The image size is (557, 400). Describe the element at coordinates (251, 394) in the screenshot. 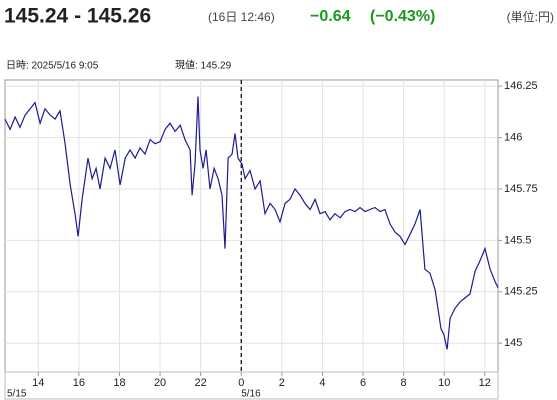

I see `date-label: 5/16` at that location.